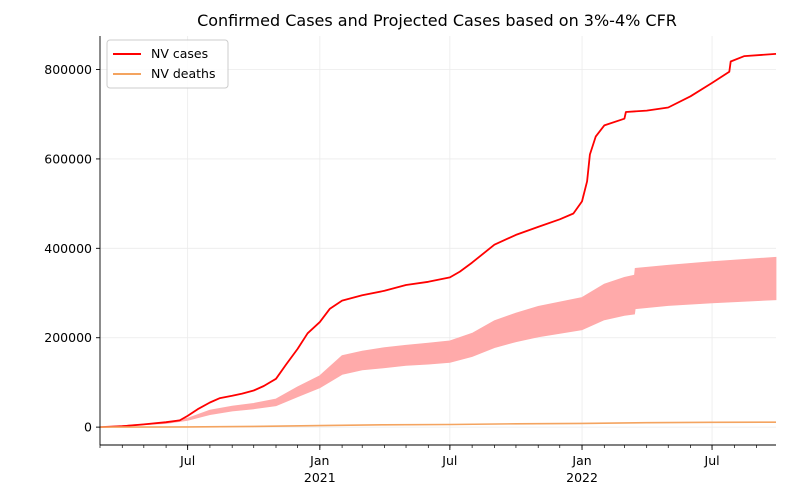 The width and height of the screenshot is (800, 504). I want to click on y-axis-ticks: 0 200000 400000 600000 800000, so click(72, 248).